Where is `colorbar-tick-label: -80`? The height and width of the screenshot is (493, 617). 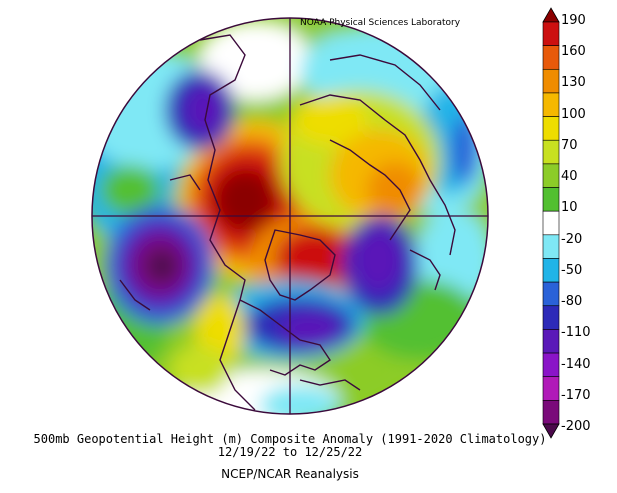 colorbar-tick-label: -80 is located at coordinates (572, 302).